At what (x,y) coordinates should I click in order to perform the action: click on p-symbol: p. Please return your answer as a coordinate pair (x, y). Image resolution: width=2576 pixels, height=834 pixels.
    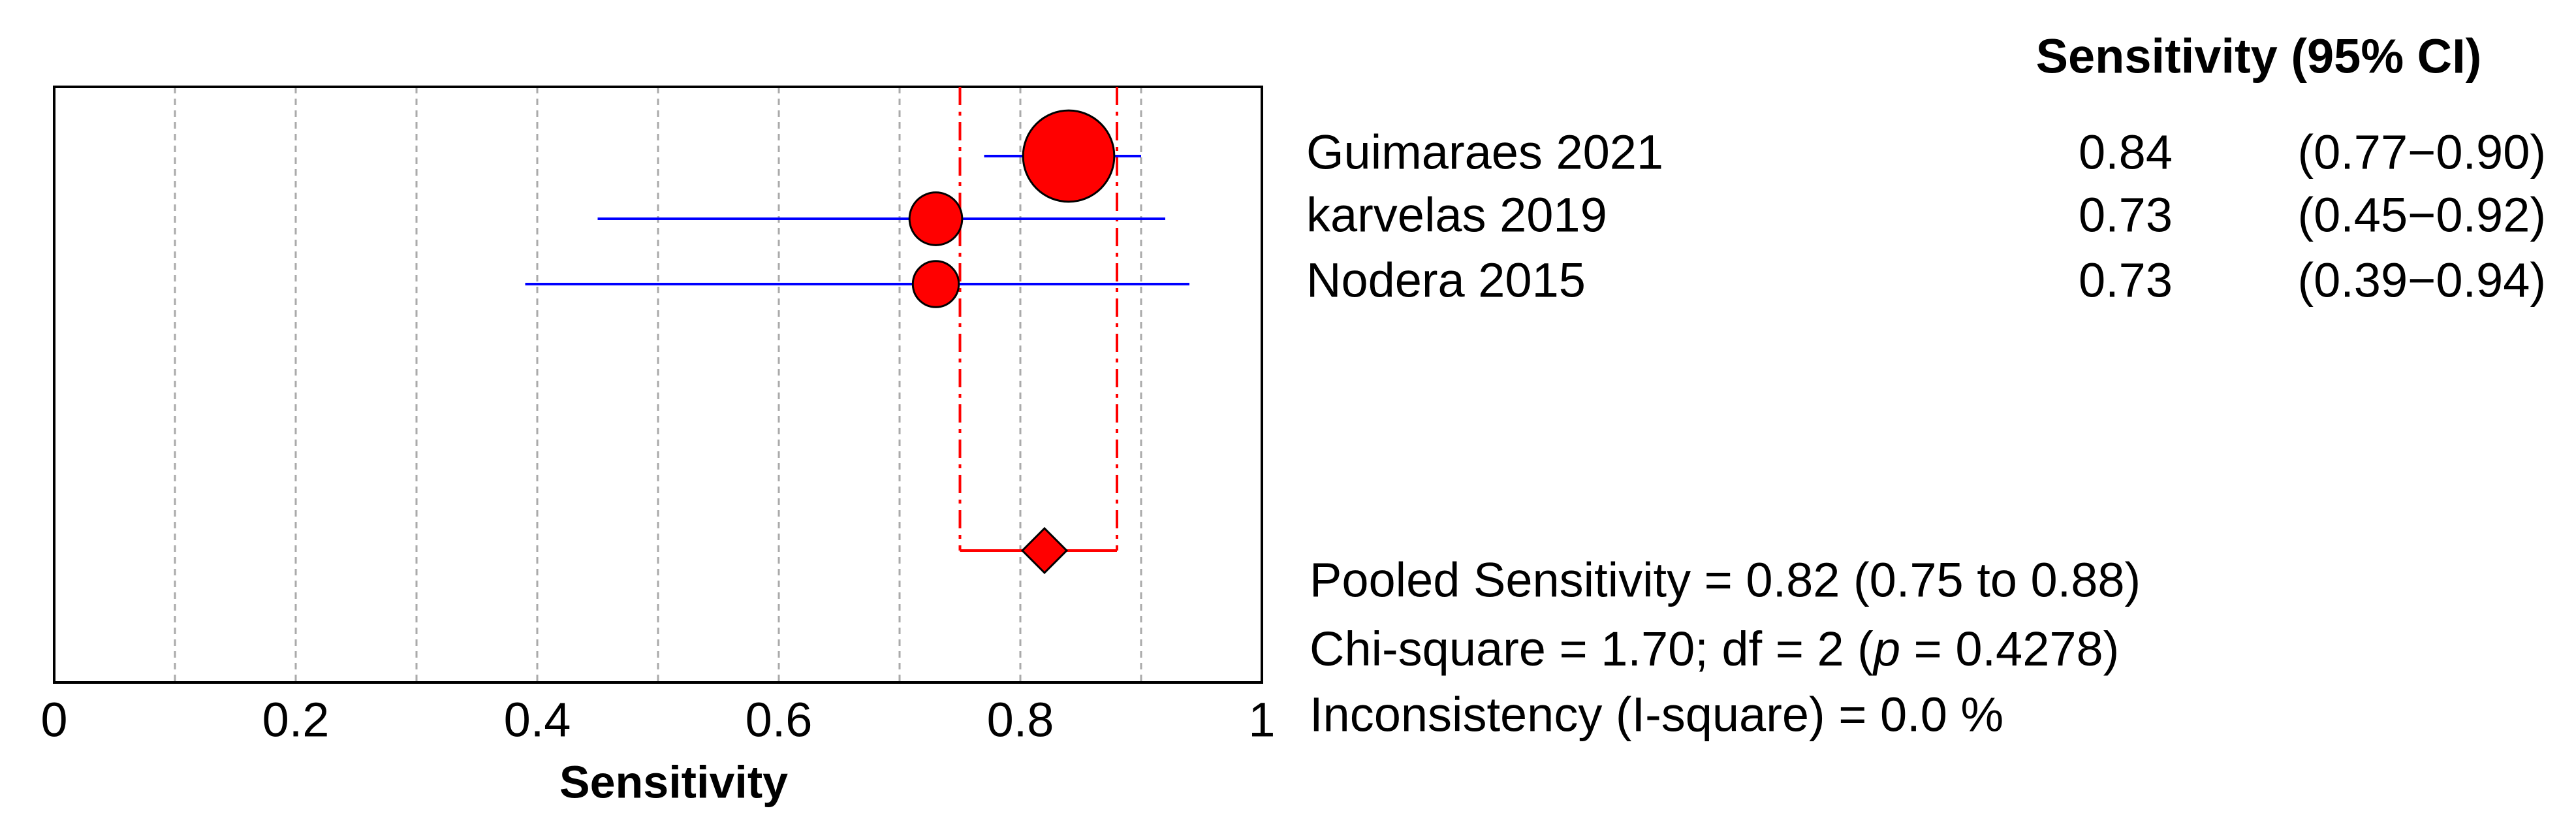
    Looking at the image, I should click on (1886, 649).